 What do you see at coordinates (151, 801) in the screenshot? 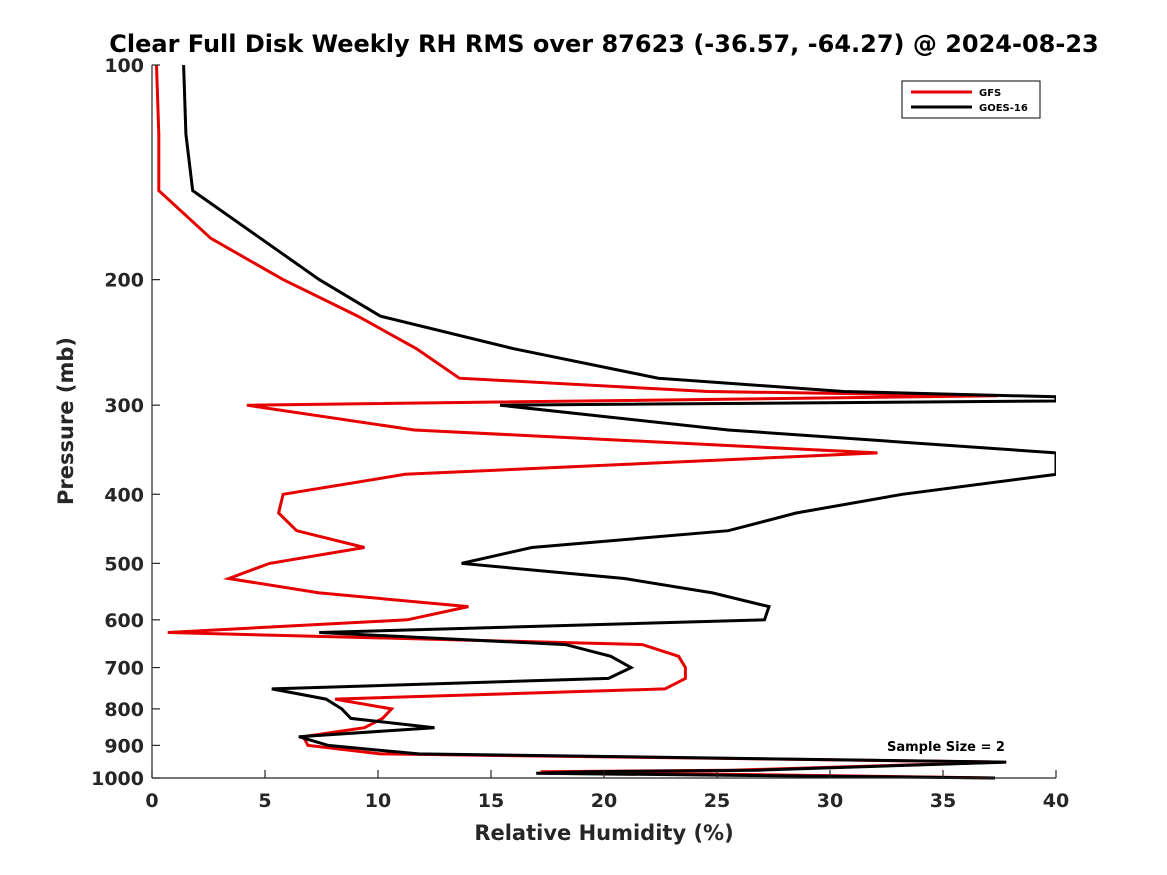
I see `x-tick-label: 0` at bounding box center [151, 801].